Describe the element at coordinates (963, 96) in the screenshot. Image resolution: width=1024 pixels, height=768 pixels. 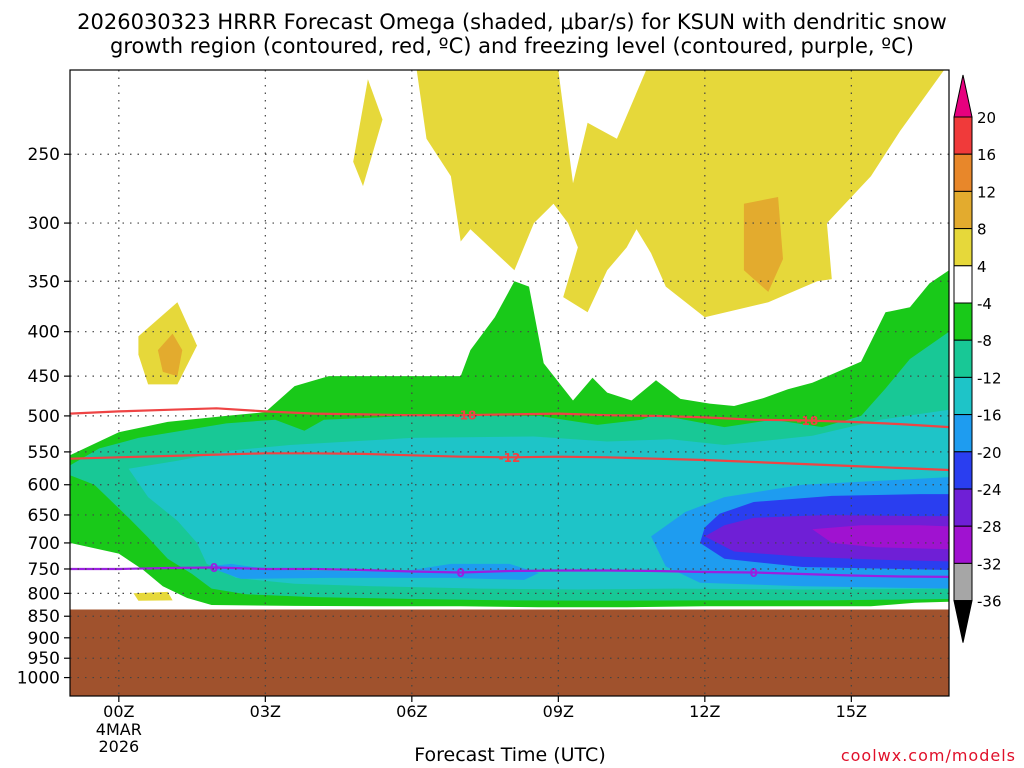
I see `colorbar-top-arrow` at that location.